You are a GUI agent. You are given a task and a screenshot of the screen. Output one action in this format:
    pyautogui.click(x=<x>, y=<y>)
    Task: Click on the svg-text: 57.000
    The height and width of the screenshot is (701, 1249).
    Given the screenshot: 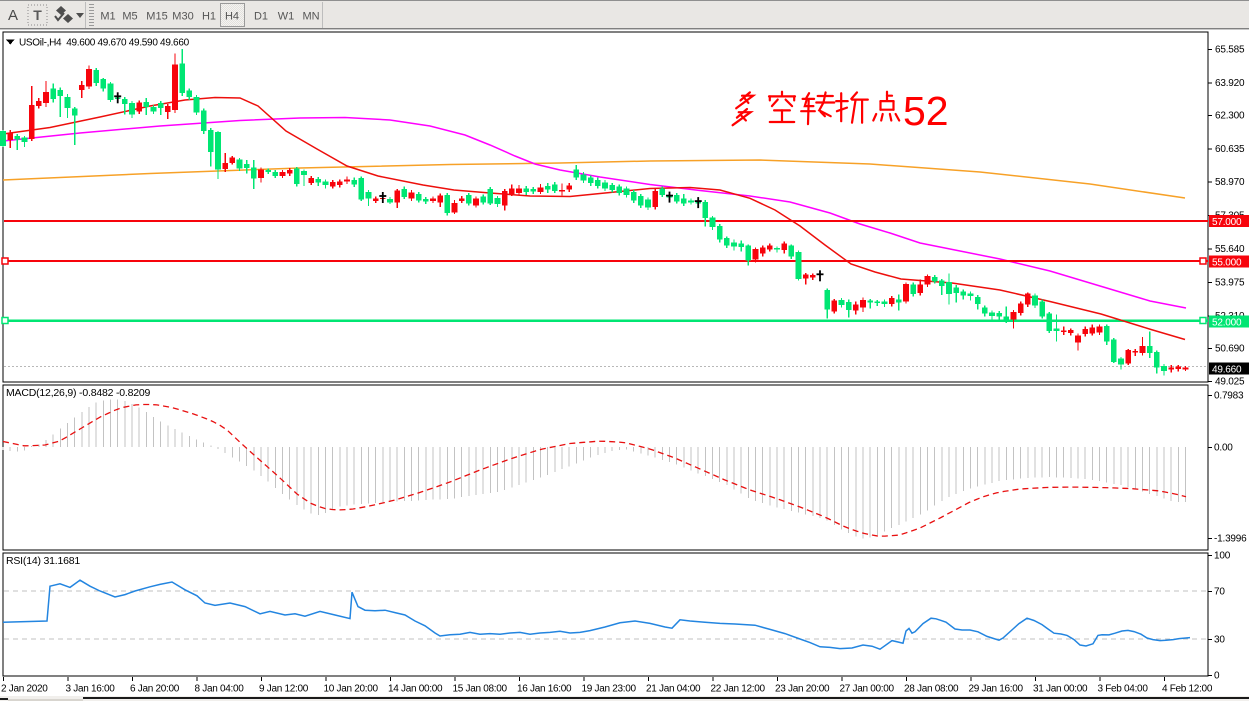 What is the action you would take?
    pyautogui.click(x=1227, y=222)
    